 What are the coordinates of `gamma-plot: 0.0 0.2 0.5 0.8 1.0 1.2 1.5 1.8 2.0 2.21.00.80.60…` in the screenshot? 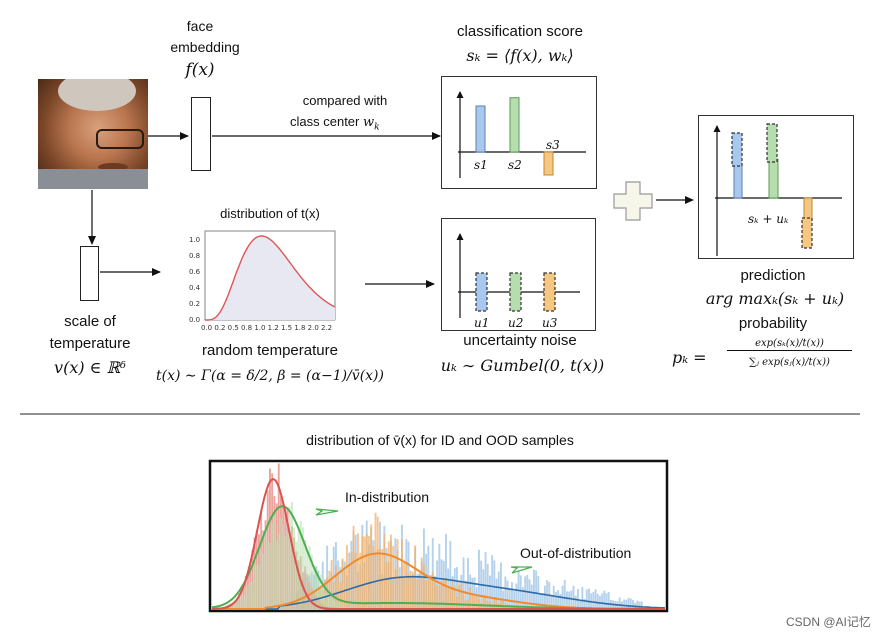 It's located at (262, 281).